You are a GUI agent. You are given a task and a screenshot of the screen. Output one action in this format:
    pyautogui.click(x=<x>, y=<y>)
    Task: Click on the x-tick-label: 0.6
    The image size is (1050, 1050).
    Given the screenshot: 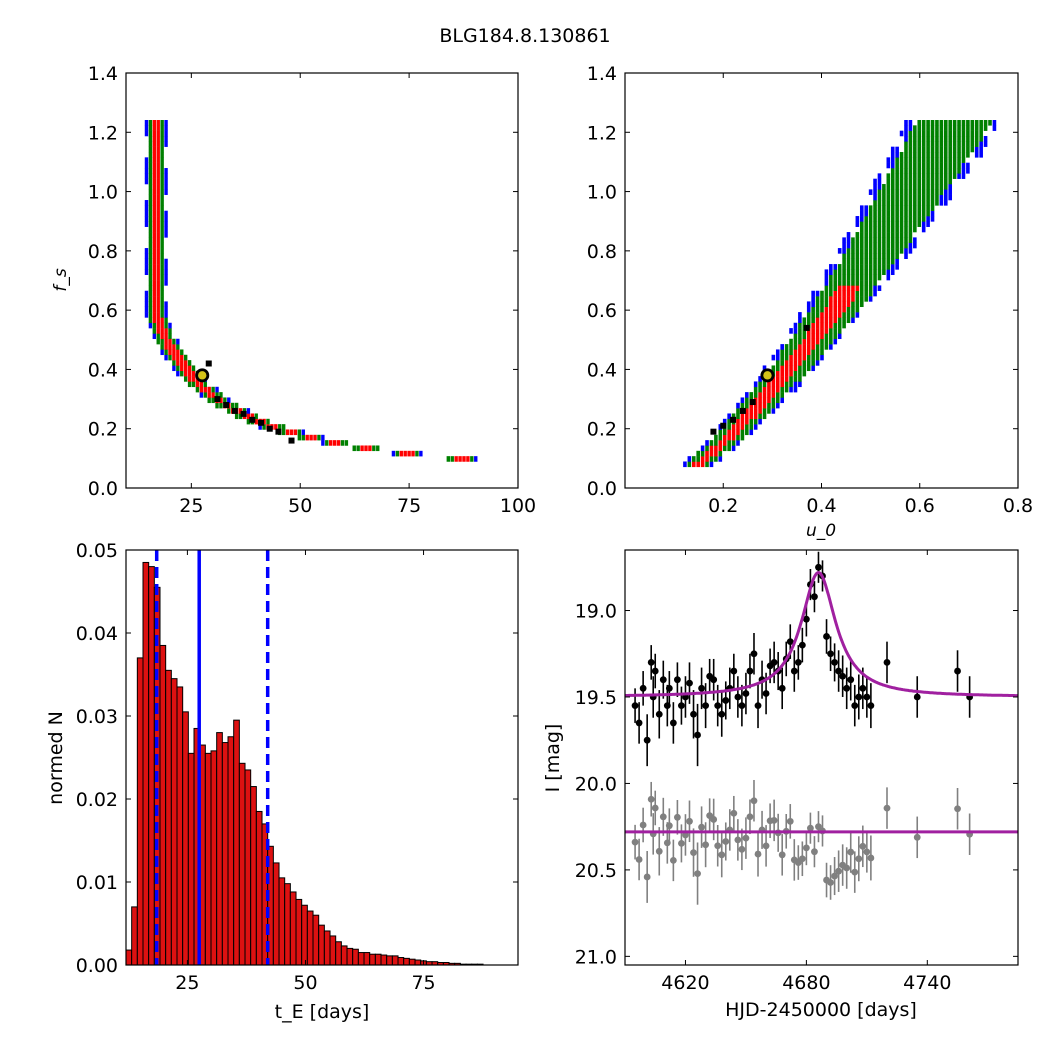 What is the action you would take?
    pyautogui.click(x=920, y=506)
    